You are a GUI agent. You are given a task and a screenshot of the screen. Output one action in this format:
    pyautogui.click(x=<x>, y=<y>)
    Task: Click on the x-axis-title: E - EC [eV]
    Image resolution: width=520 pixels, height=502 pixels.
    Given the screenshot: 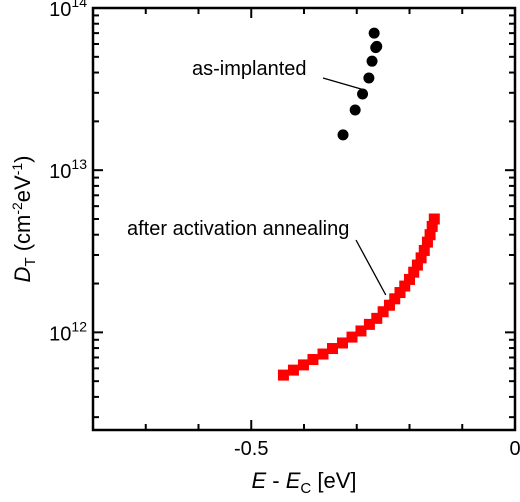 What is the action you would take?
    pyautogui.click(x=303, y=482)
    